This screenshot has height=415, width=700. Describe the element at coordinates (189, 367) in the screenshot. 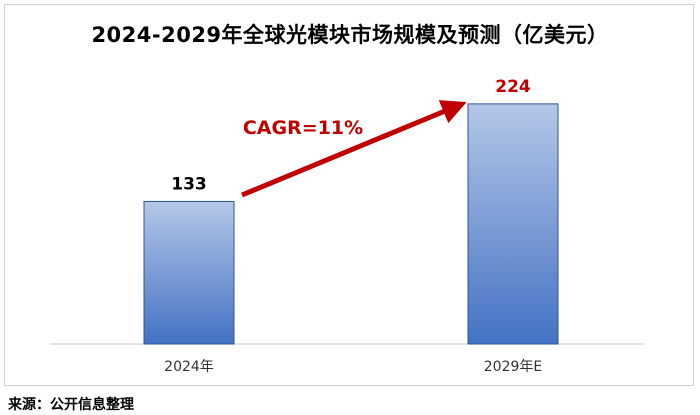

I see `x-tick-label-1: 2024年` at that location.